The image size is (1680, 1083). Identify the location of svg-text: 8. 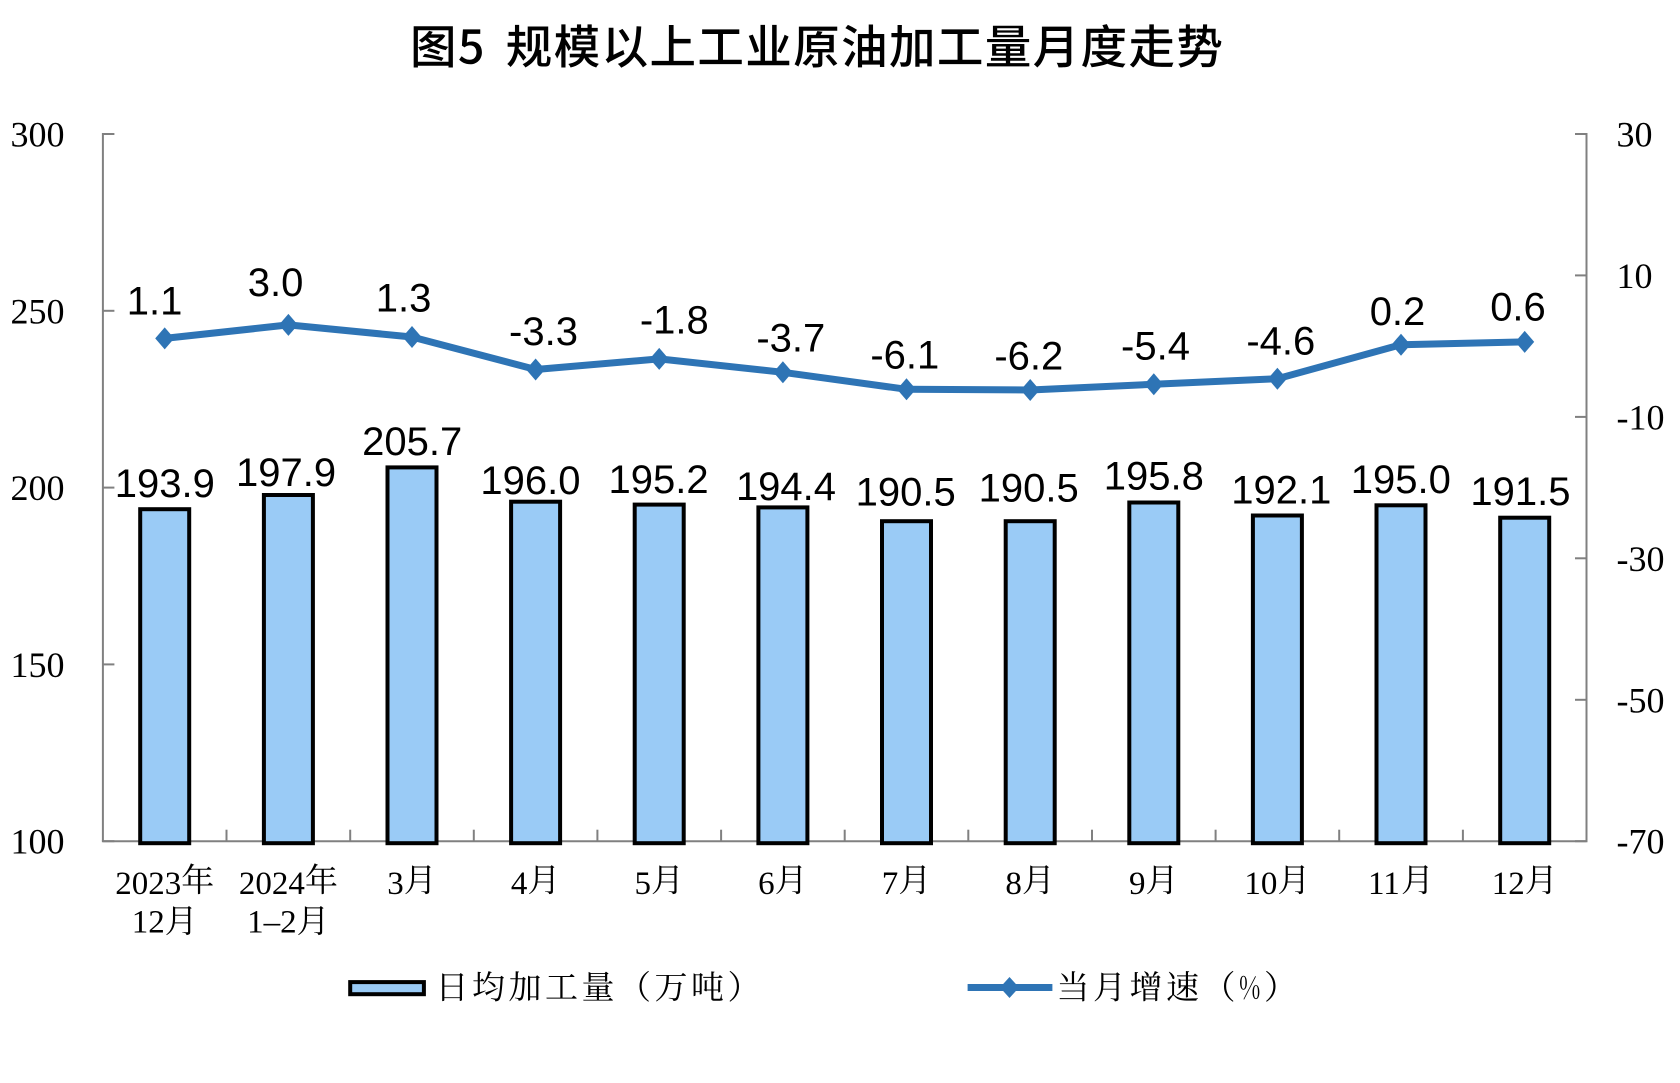
(1013, 884).